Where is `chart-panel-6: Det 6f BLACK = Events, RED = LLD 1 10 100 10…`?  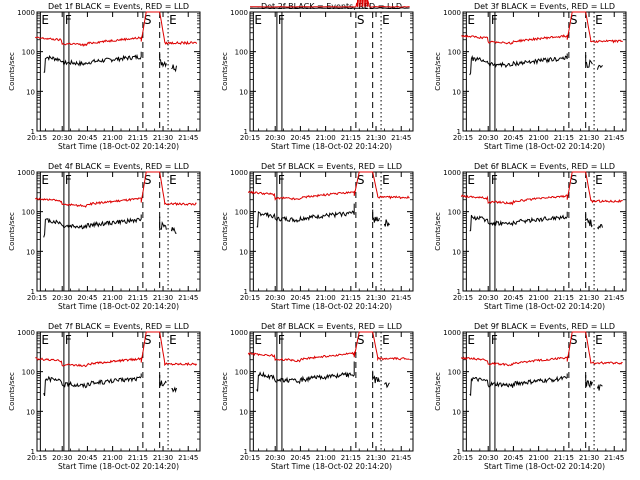 chart-panel-6: Det 6f BLACK = Events, RED = LLD 1 10 100 10… is located at coordinates (530, 236).